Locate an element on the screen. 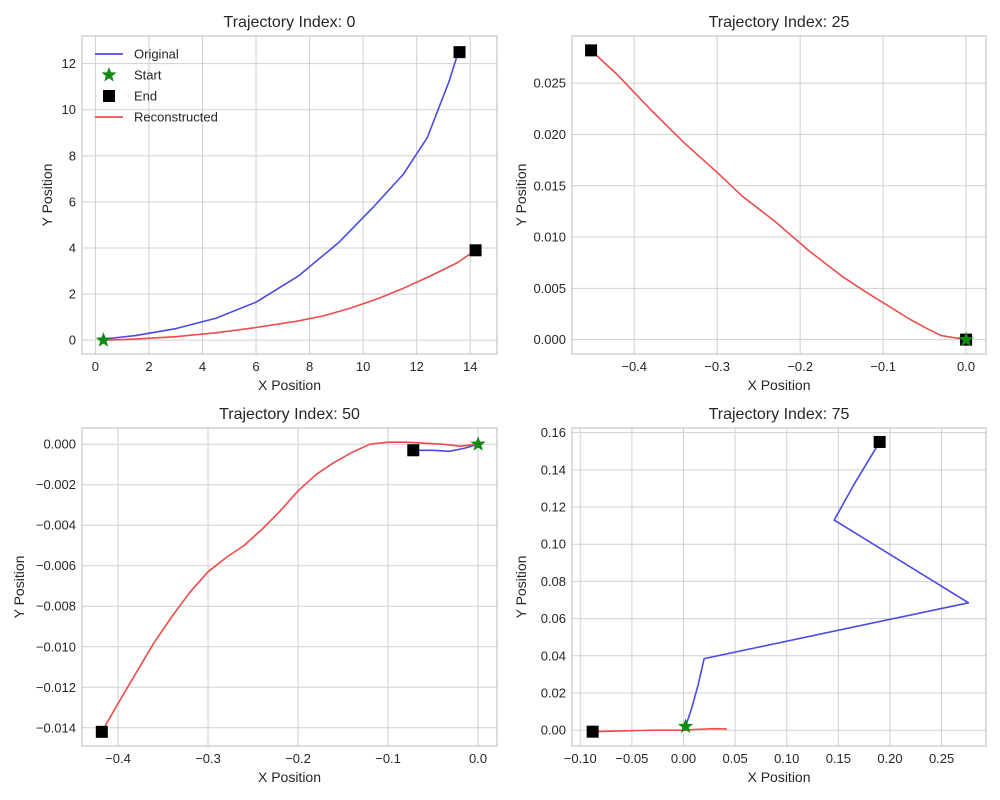 Image resolution: width=1000 pixels, height=800 pixels. y-tick-label: −0.008 is located at coordinates (56, 606).